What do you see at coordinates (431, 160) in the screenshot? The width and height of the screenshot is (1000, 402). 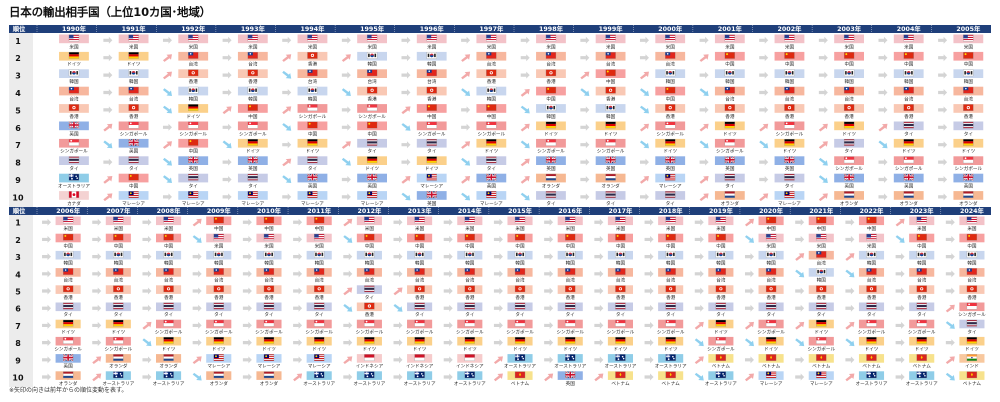 I see `germany-flag-icon` at bounding box center [431, 160].